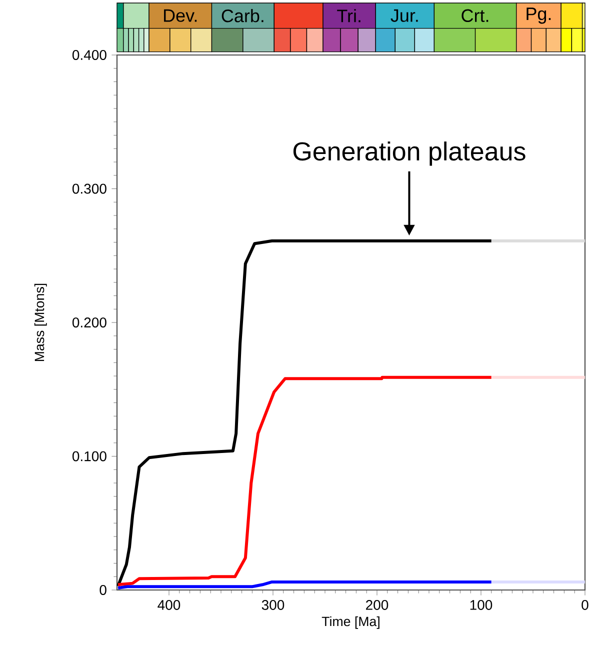 This screenshot has height=647, width=598. I want to click on y-tick-label: 0.200, so click(89, 323).